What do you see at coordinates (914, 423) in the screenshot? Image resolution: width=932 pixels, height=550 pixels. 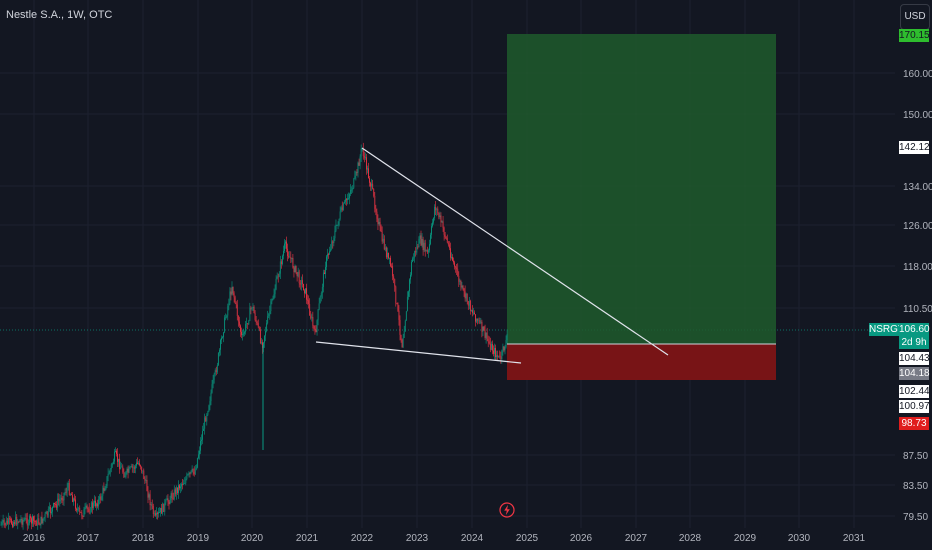 I see `stop-loss-badge: 98.73` at bounding box center [914, 423].